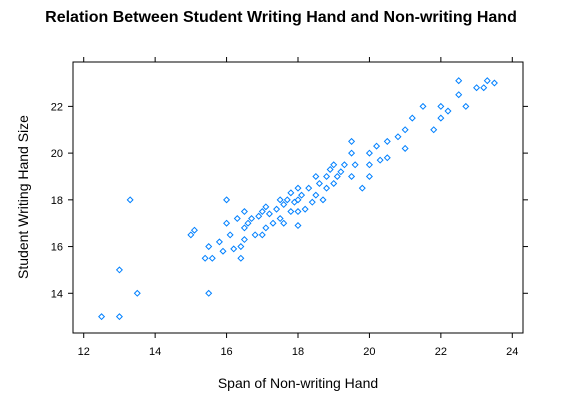 This screenshot has width=563, height=412. Describe the element at coordinates (155, 352) in the screenshot. I see `x-tick-label: 14` at that location.